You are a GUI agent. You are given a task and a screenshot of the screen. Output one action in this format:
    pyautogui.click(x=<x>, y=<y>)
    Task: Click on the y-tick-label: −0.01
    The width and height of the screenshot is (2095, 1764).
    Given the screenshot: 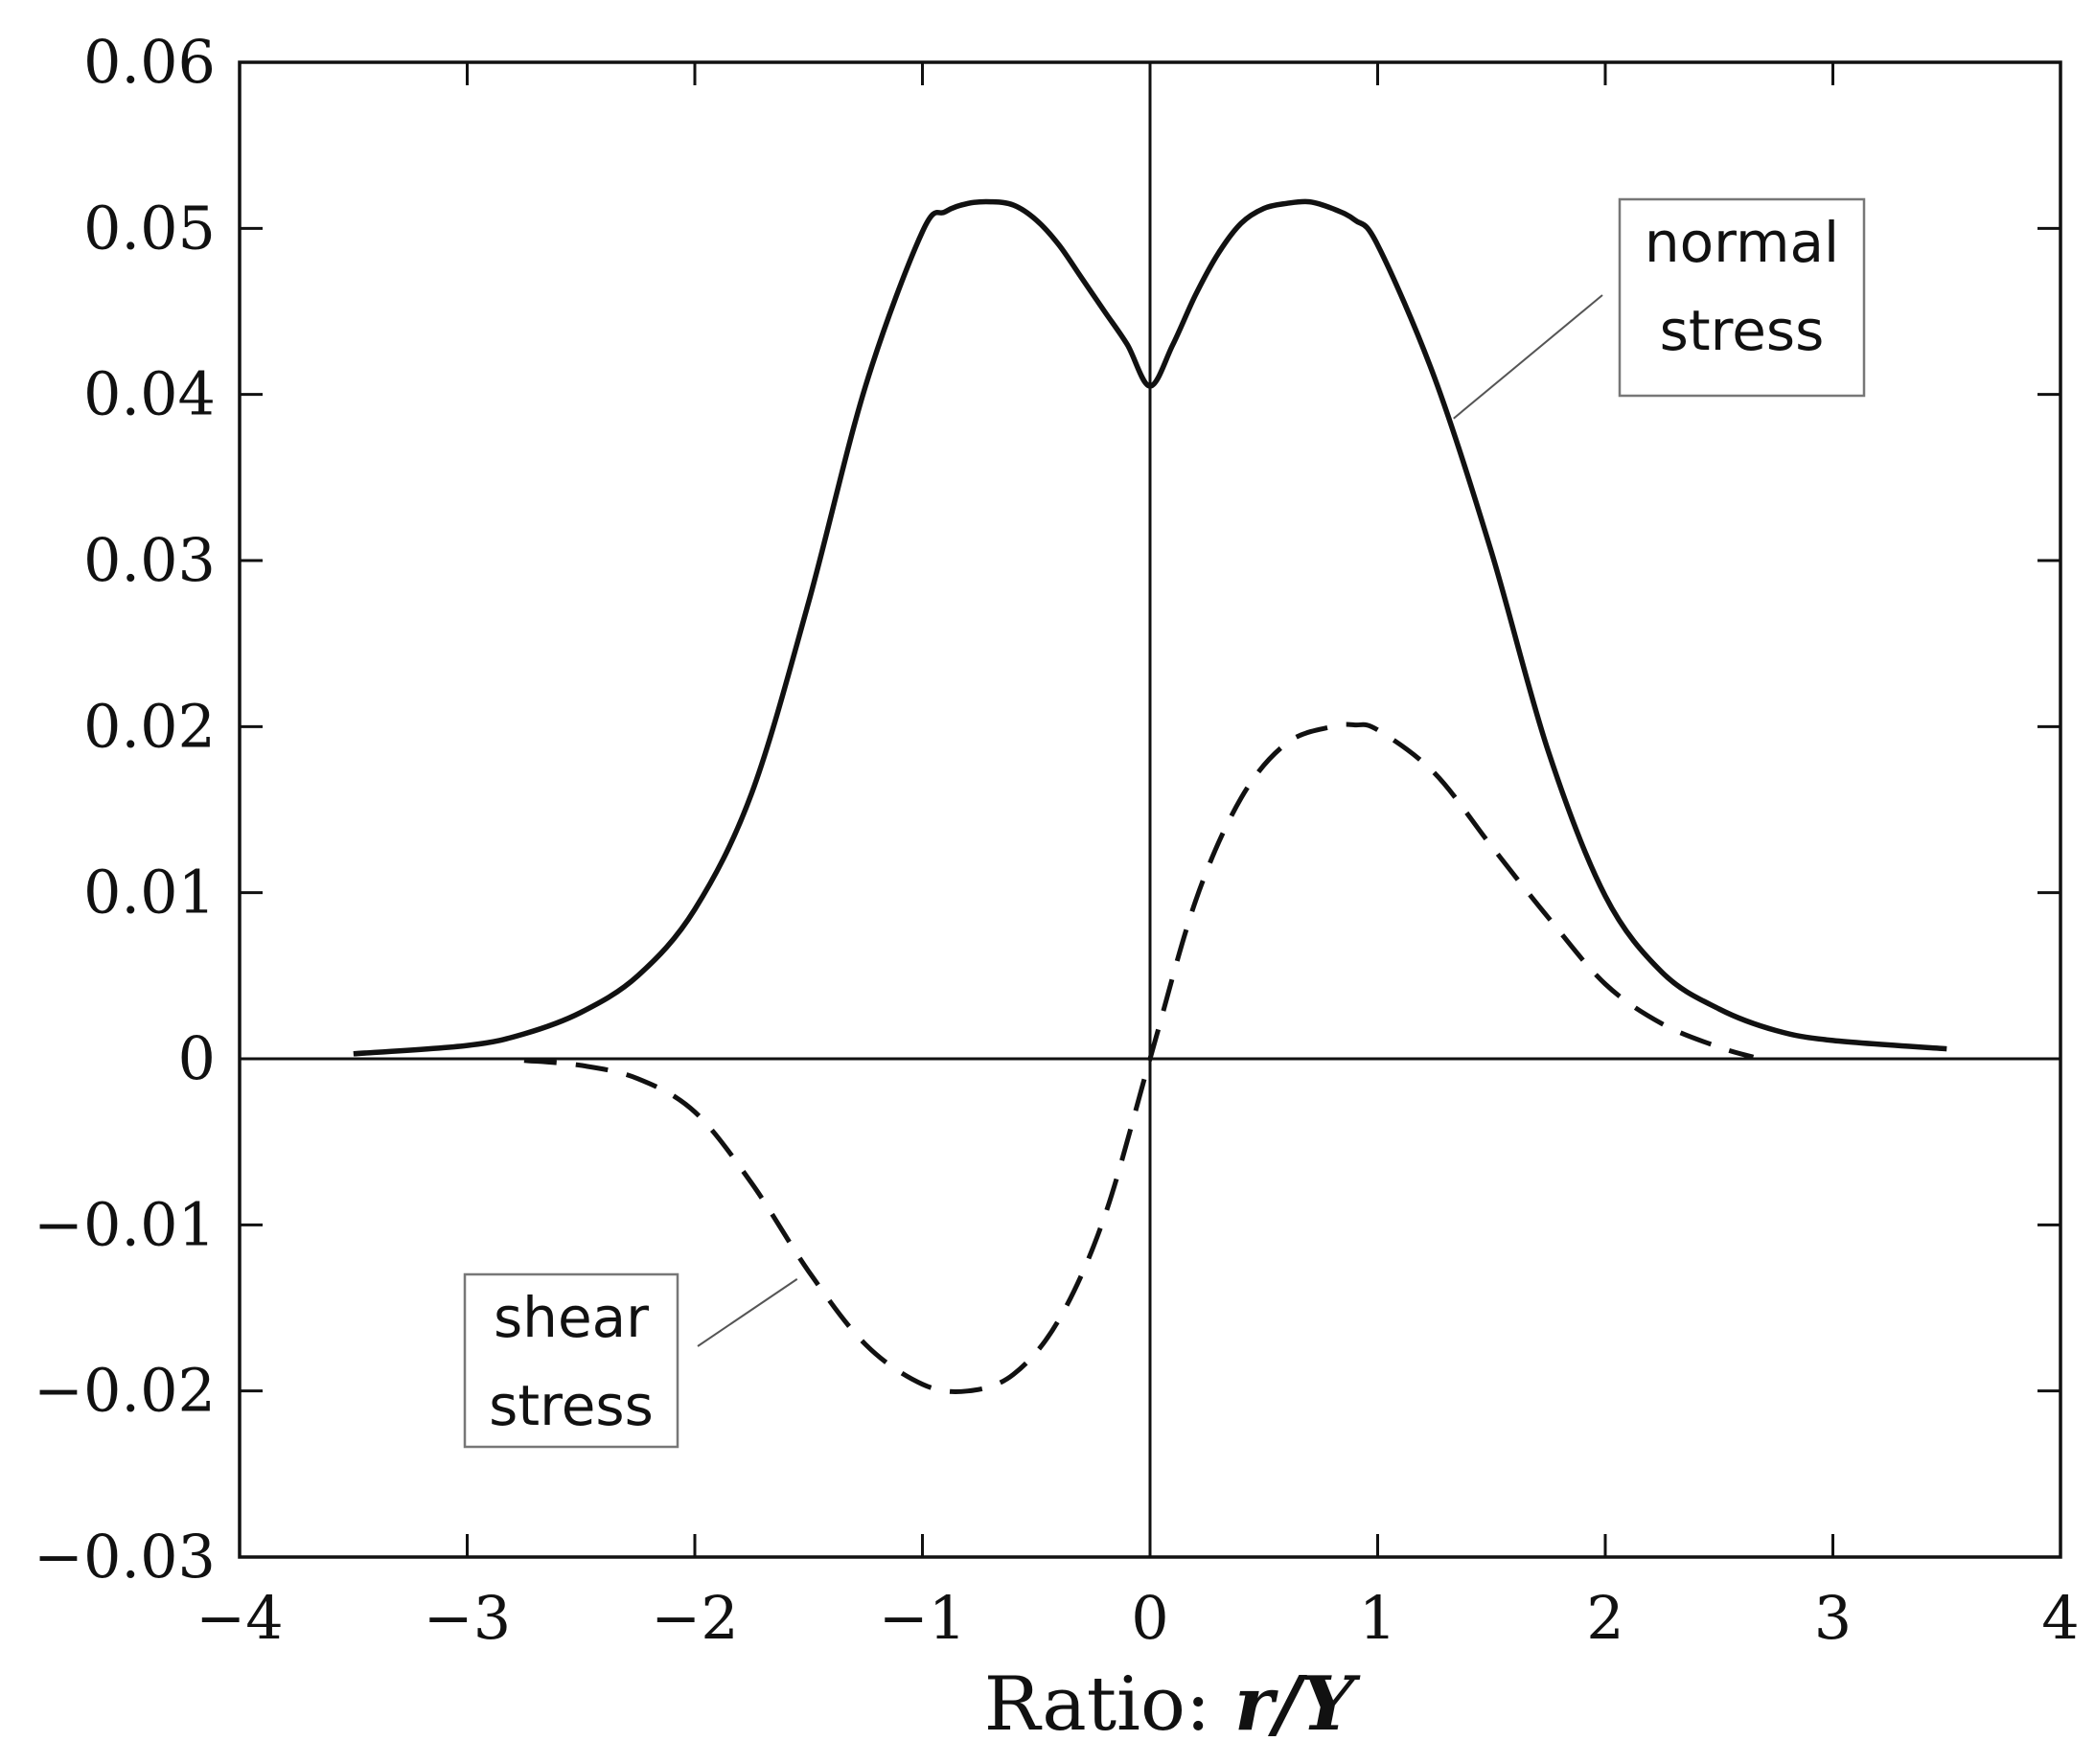 What is the action you would take?
    pyautogui.click(x=125, y=1224)
    